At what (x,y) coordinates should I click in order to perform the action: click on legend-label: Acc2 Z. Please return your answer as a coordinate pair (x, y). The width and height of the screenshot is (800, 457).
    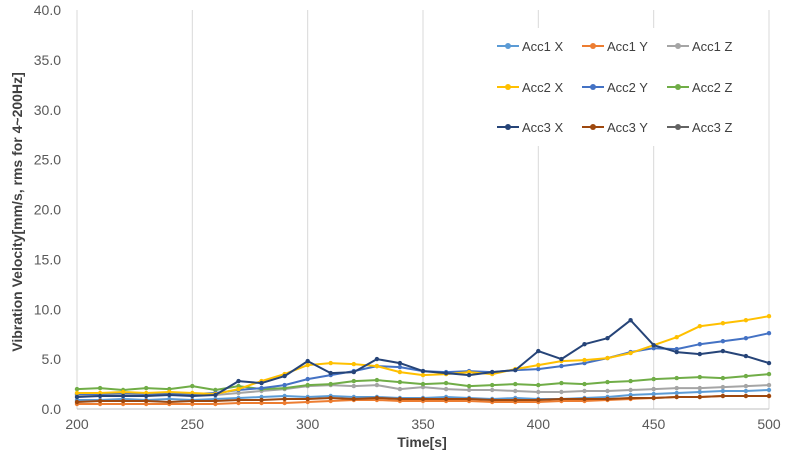
    Looking at the image, I should click on (712, 87).